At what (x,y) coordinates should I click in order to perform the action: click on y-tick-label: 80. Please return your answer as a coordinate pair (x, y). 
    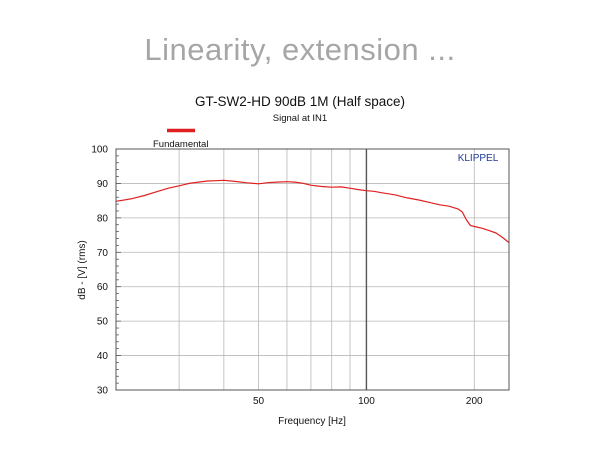
    Looking at the image, I should click on (103, 218).